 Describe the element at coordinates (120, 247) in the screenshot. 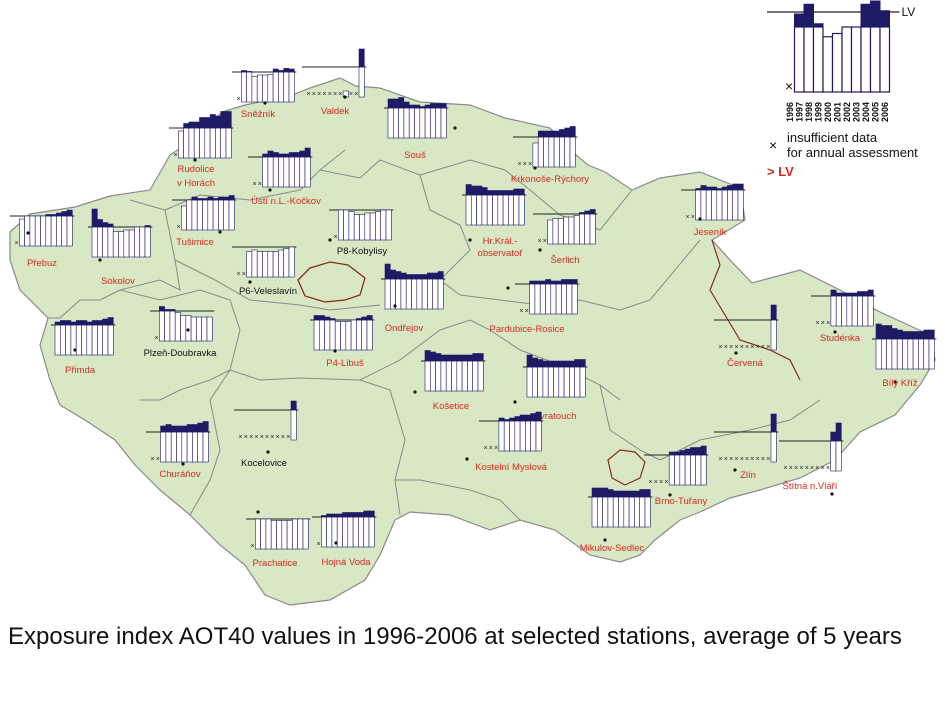

I see `station-chart: Sokolov` at that location.